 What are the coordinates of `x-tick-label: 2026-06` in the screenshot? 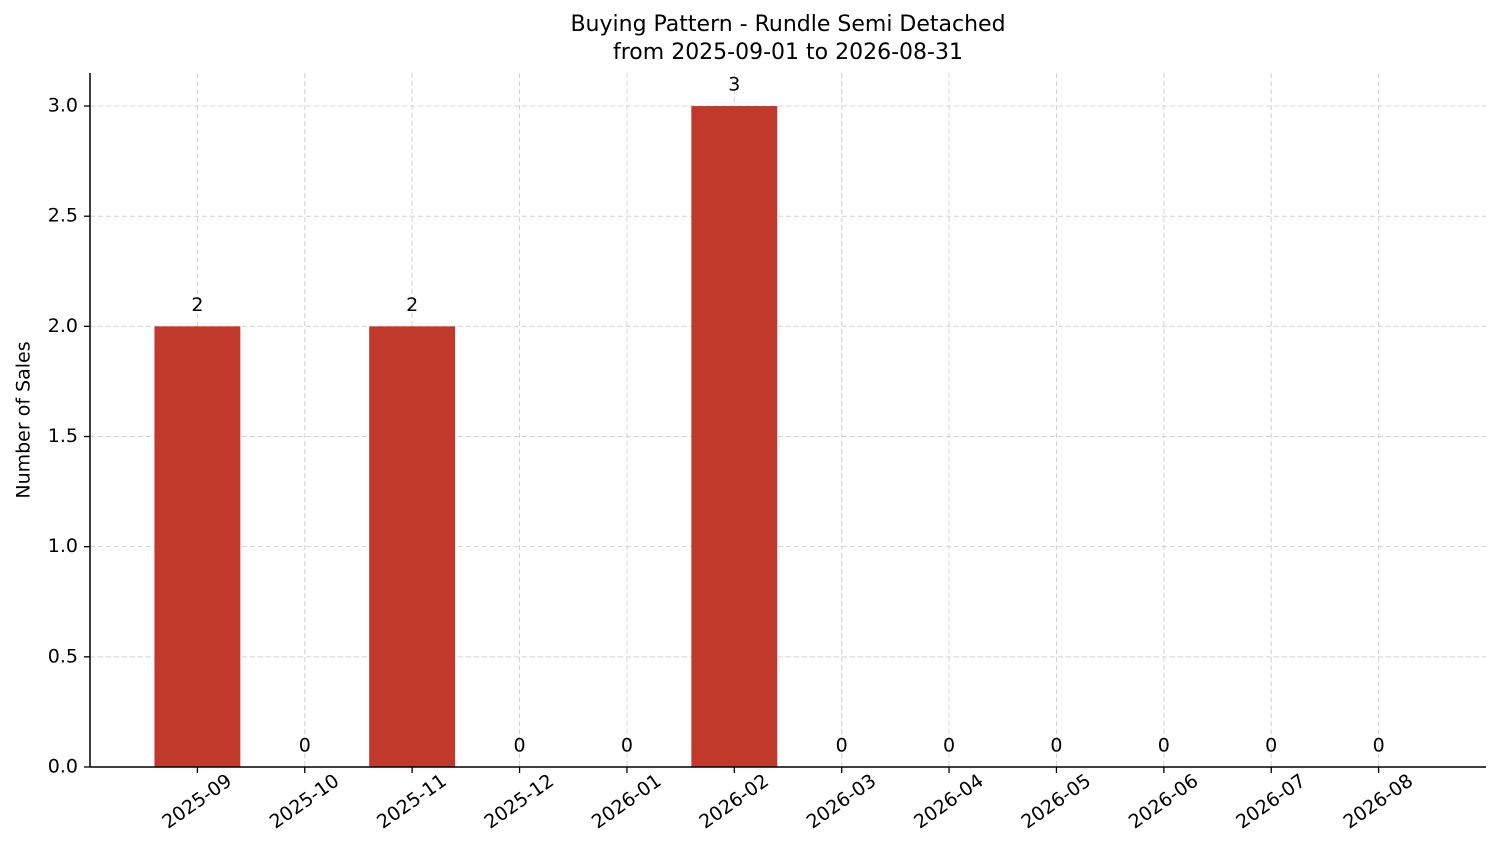 It's located at (1164, 802).